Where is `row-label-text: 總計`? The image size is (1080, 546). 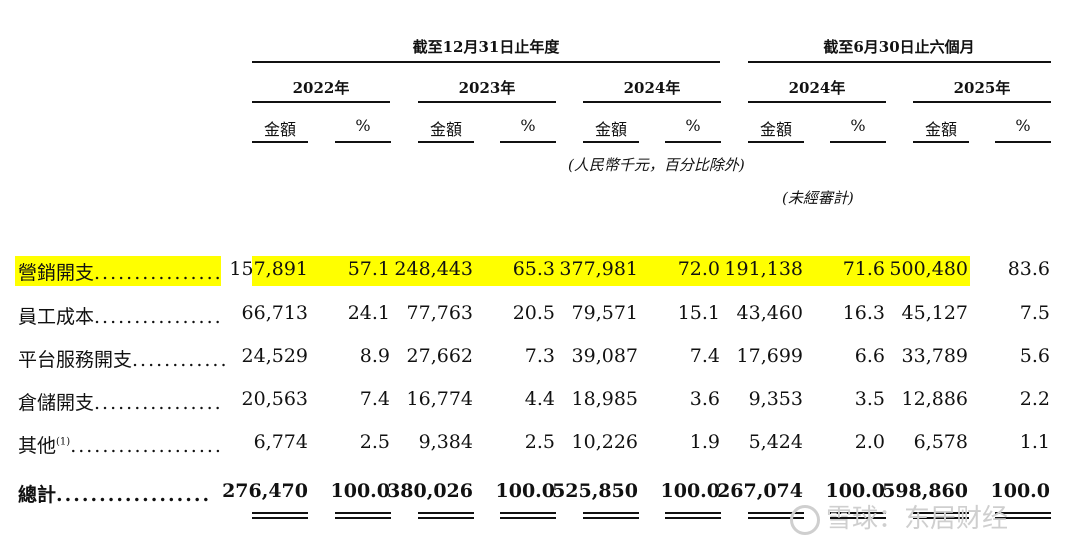 row-label-text: 總計 is located at coordinates (37, 495).